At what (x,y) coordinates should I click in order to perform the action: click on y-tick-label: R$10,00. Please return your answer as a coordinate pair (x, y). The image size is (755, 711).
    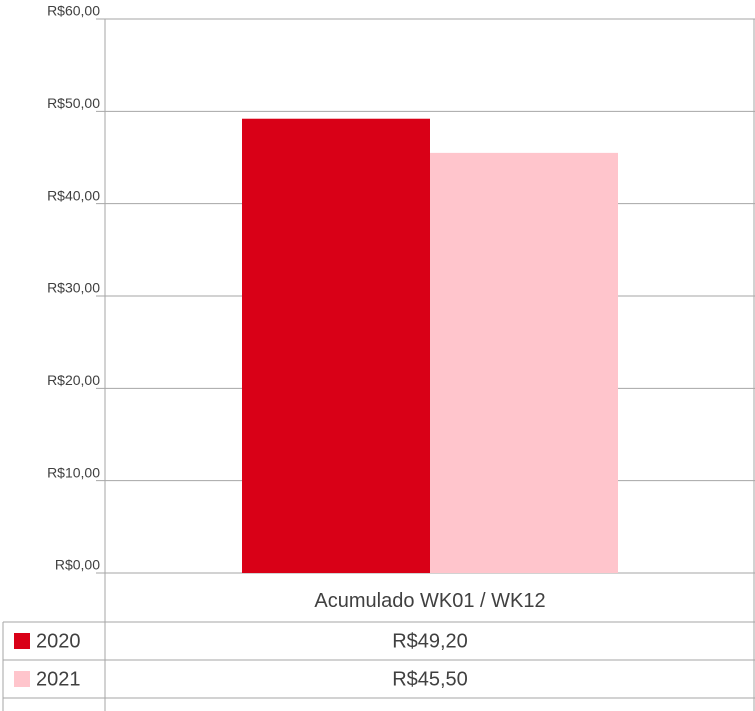
    Looking at the image, I should click on (73, 472).